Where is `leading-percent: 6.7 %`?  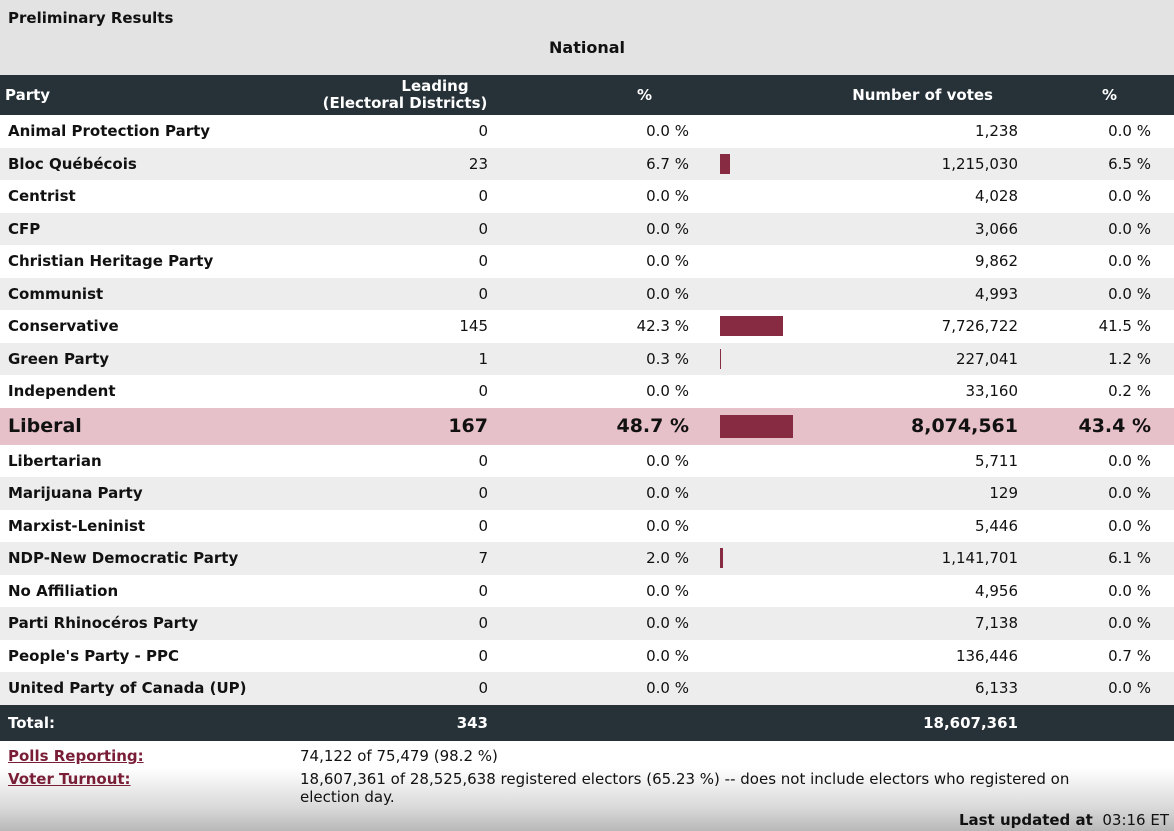
leading-percent: 6.7 % is located at coordinates (595, 163).